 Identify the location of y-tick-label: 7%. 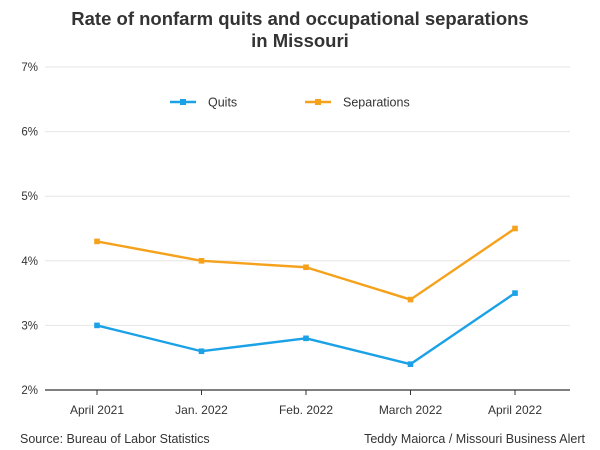
(29, 68).